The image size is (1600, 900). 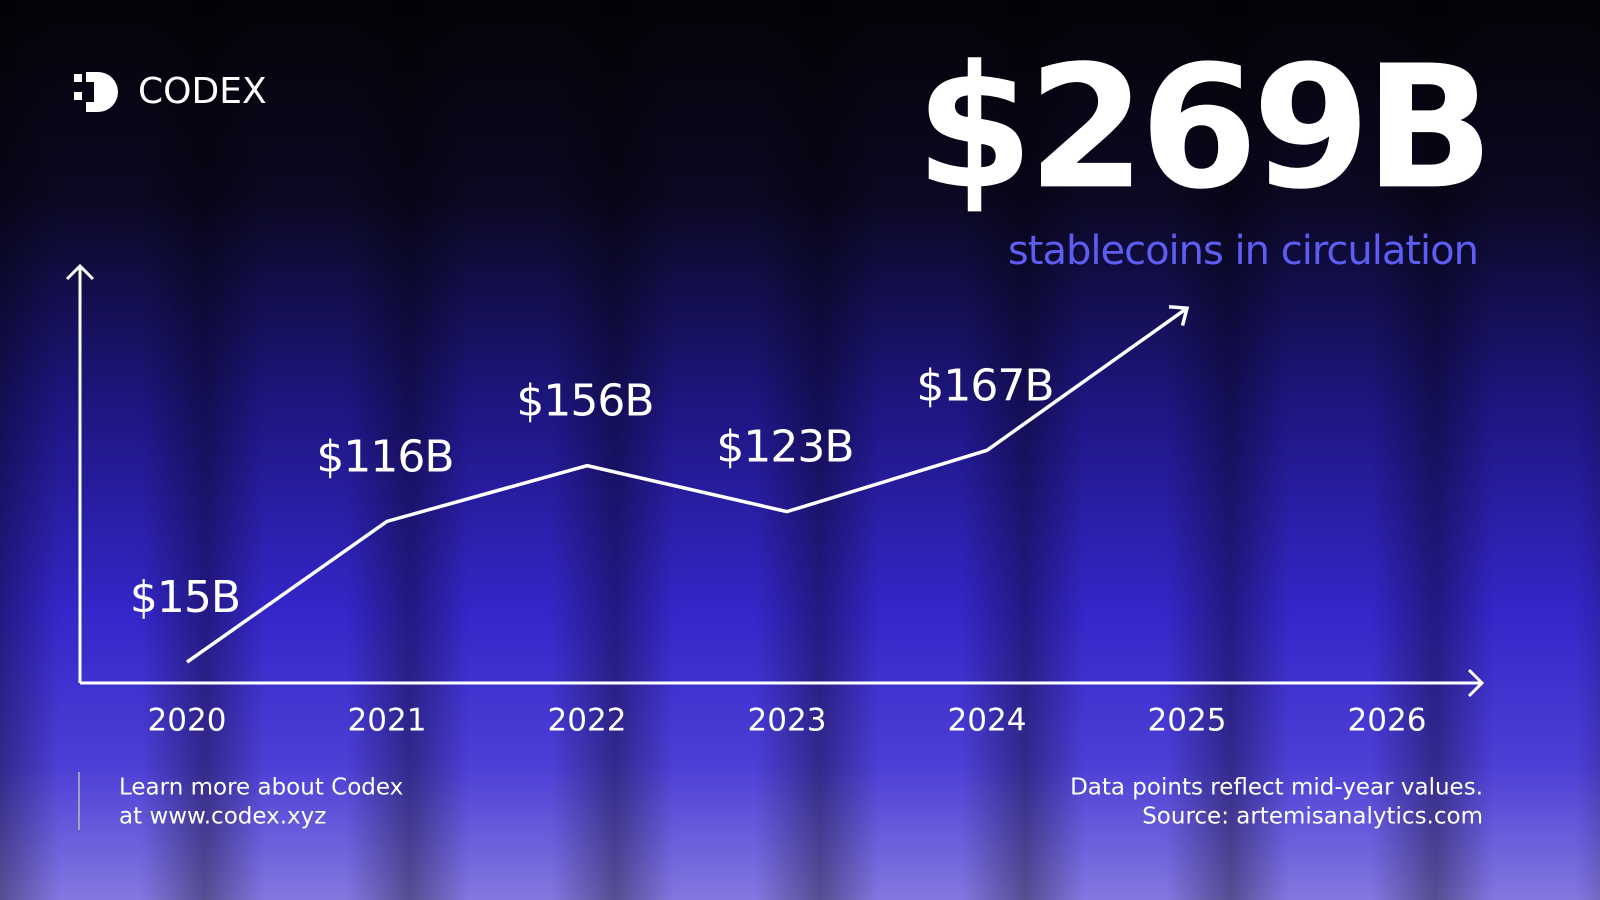 What do you see at coordinates (387, 721) in the screenshot?
I see `x-tick-label: 2021` at bounding box center [387, 721].